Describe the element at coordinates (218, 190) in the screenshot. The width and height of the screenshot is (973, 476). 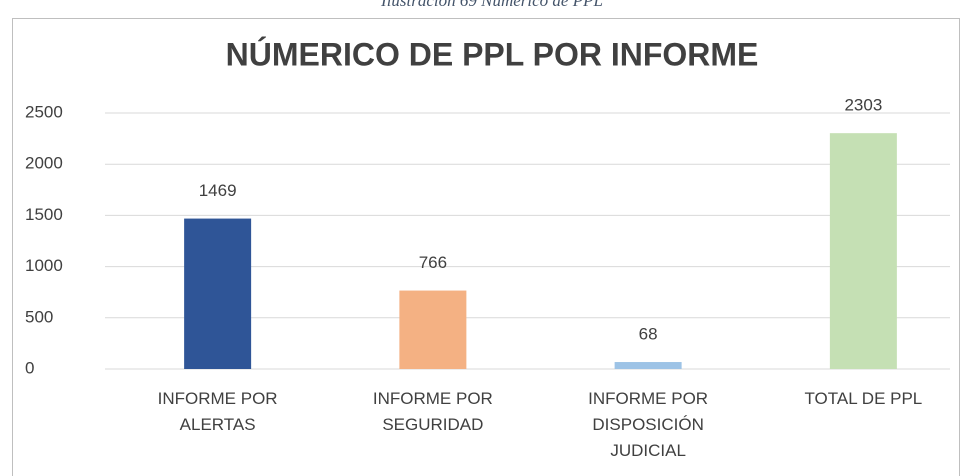
I see `data-label: 1469` at that location.